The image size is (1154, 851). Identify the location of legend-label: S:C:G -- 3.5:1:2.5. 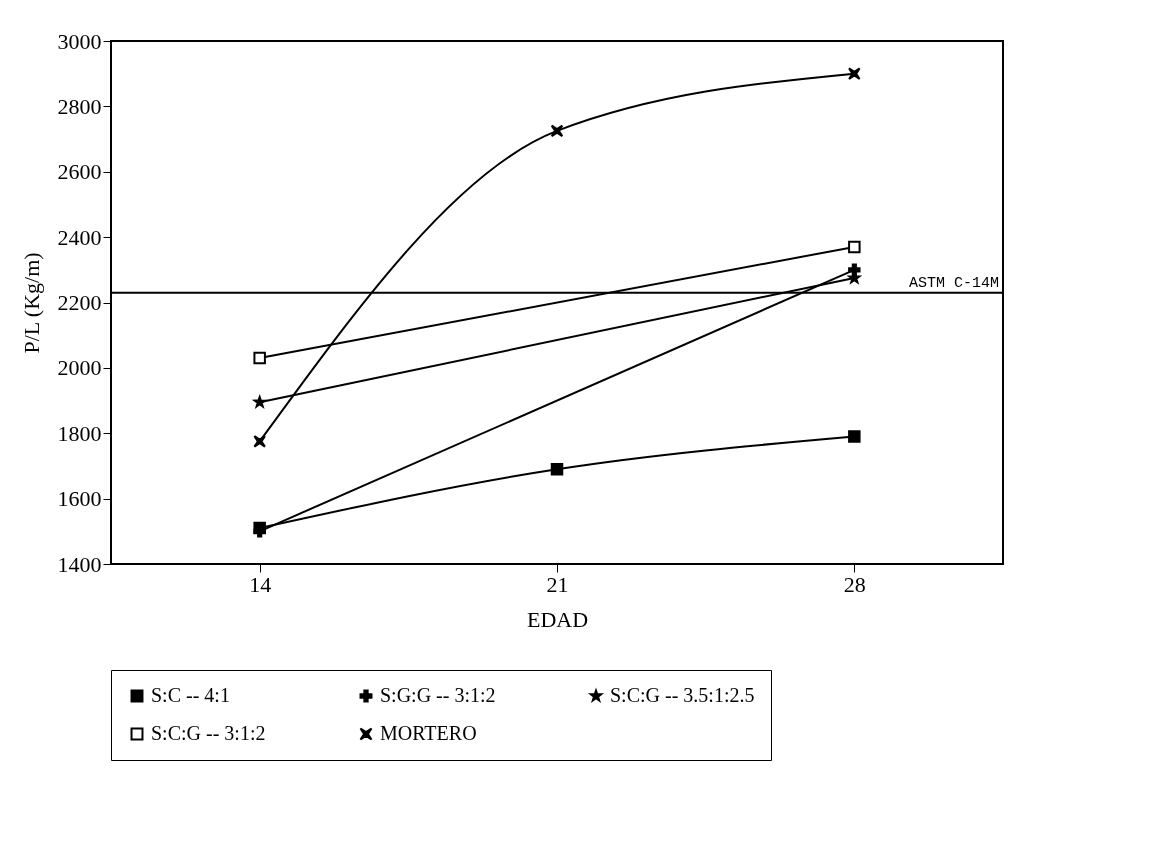
(682, 695).